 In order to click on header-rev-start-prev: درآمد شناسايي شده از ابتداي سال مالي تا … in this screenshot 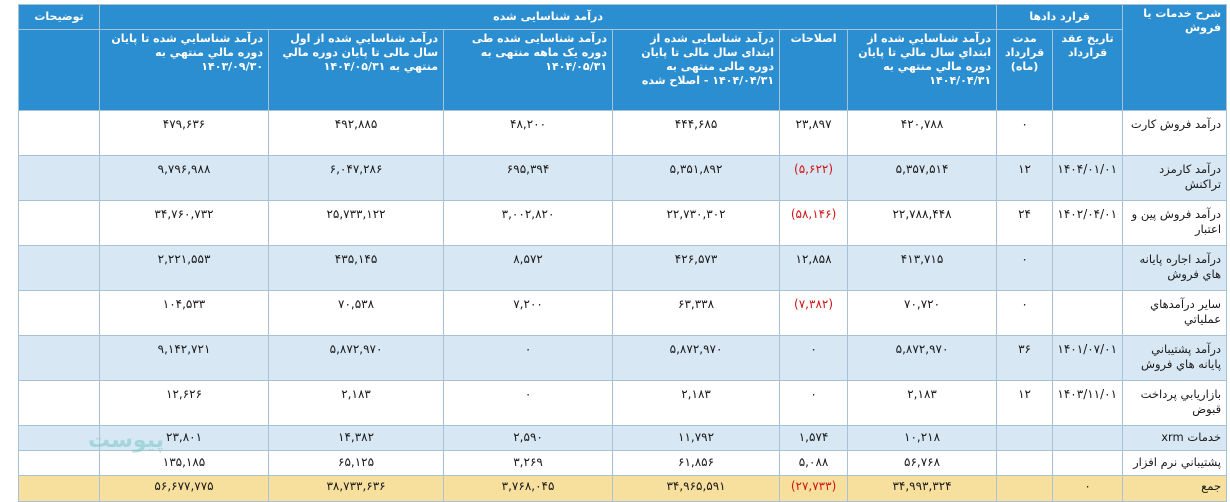, I will do `click(922, 70)`.